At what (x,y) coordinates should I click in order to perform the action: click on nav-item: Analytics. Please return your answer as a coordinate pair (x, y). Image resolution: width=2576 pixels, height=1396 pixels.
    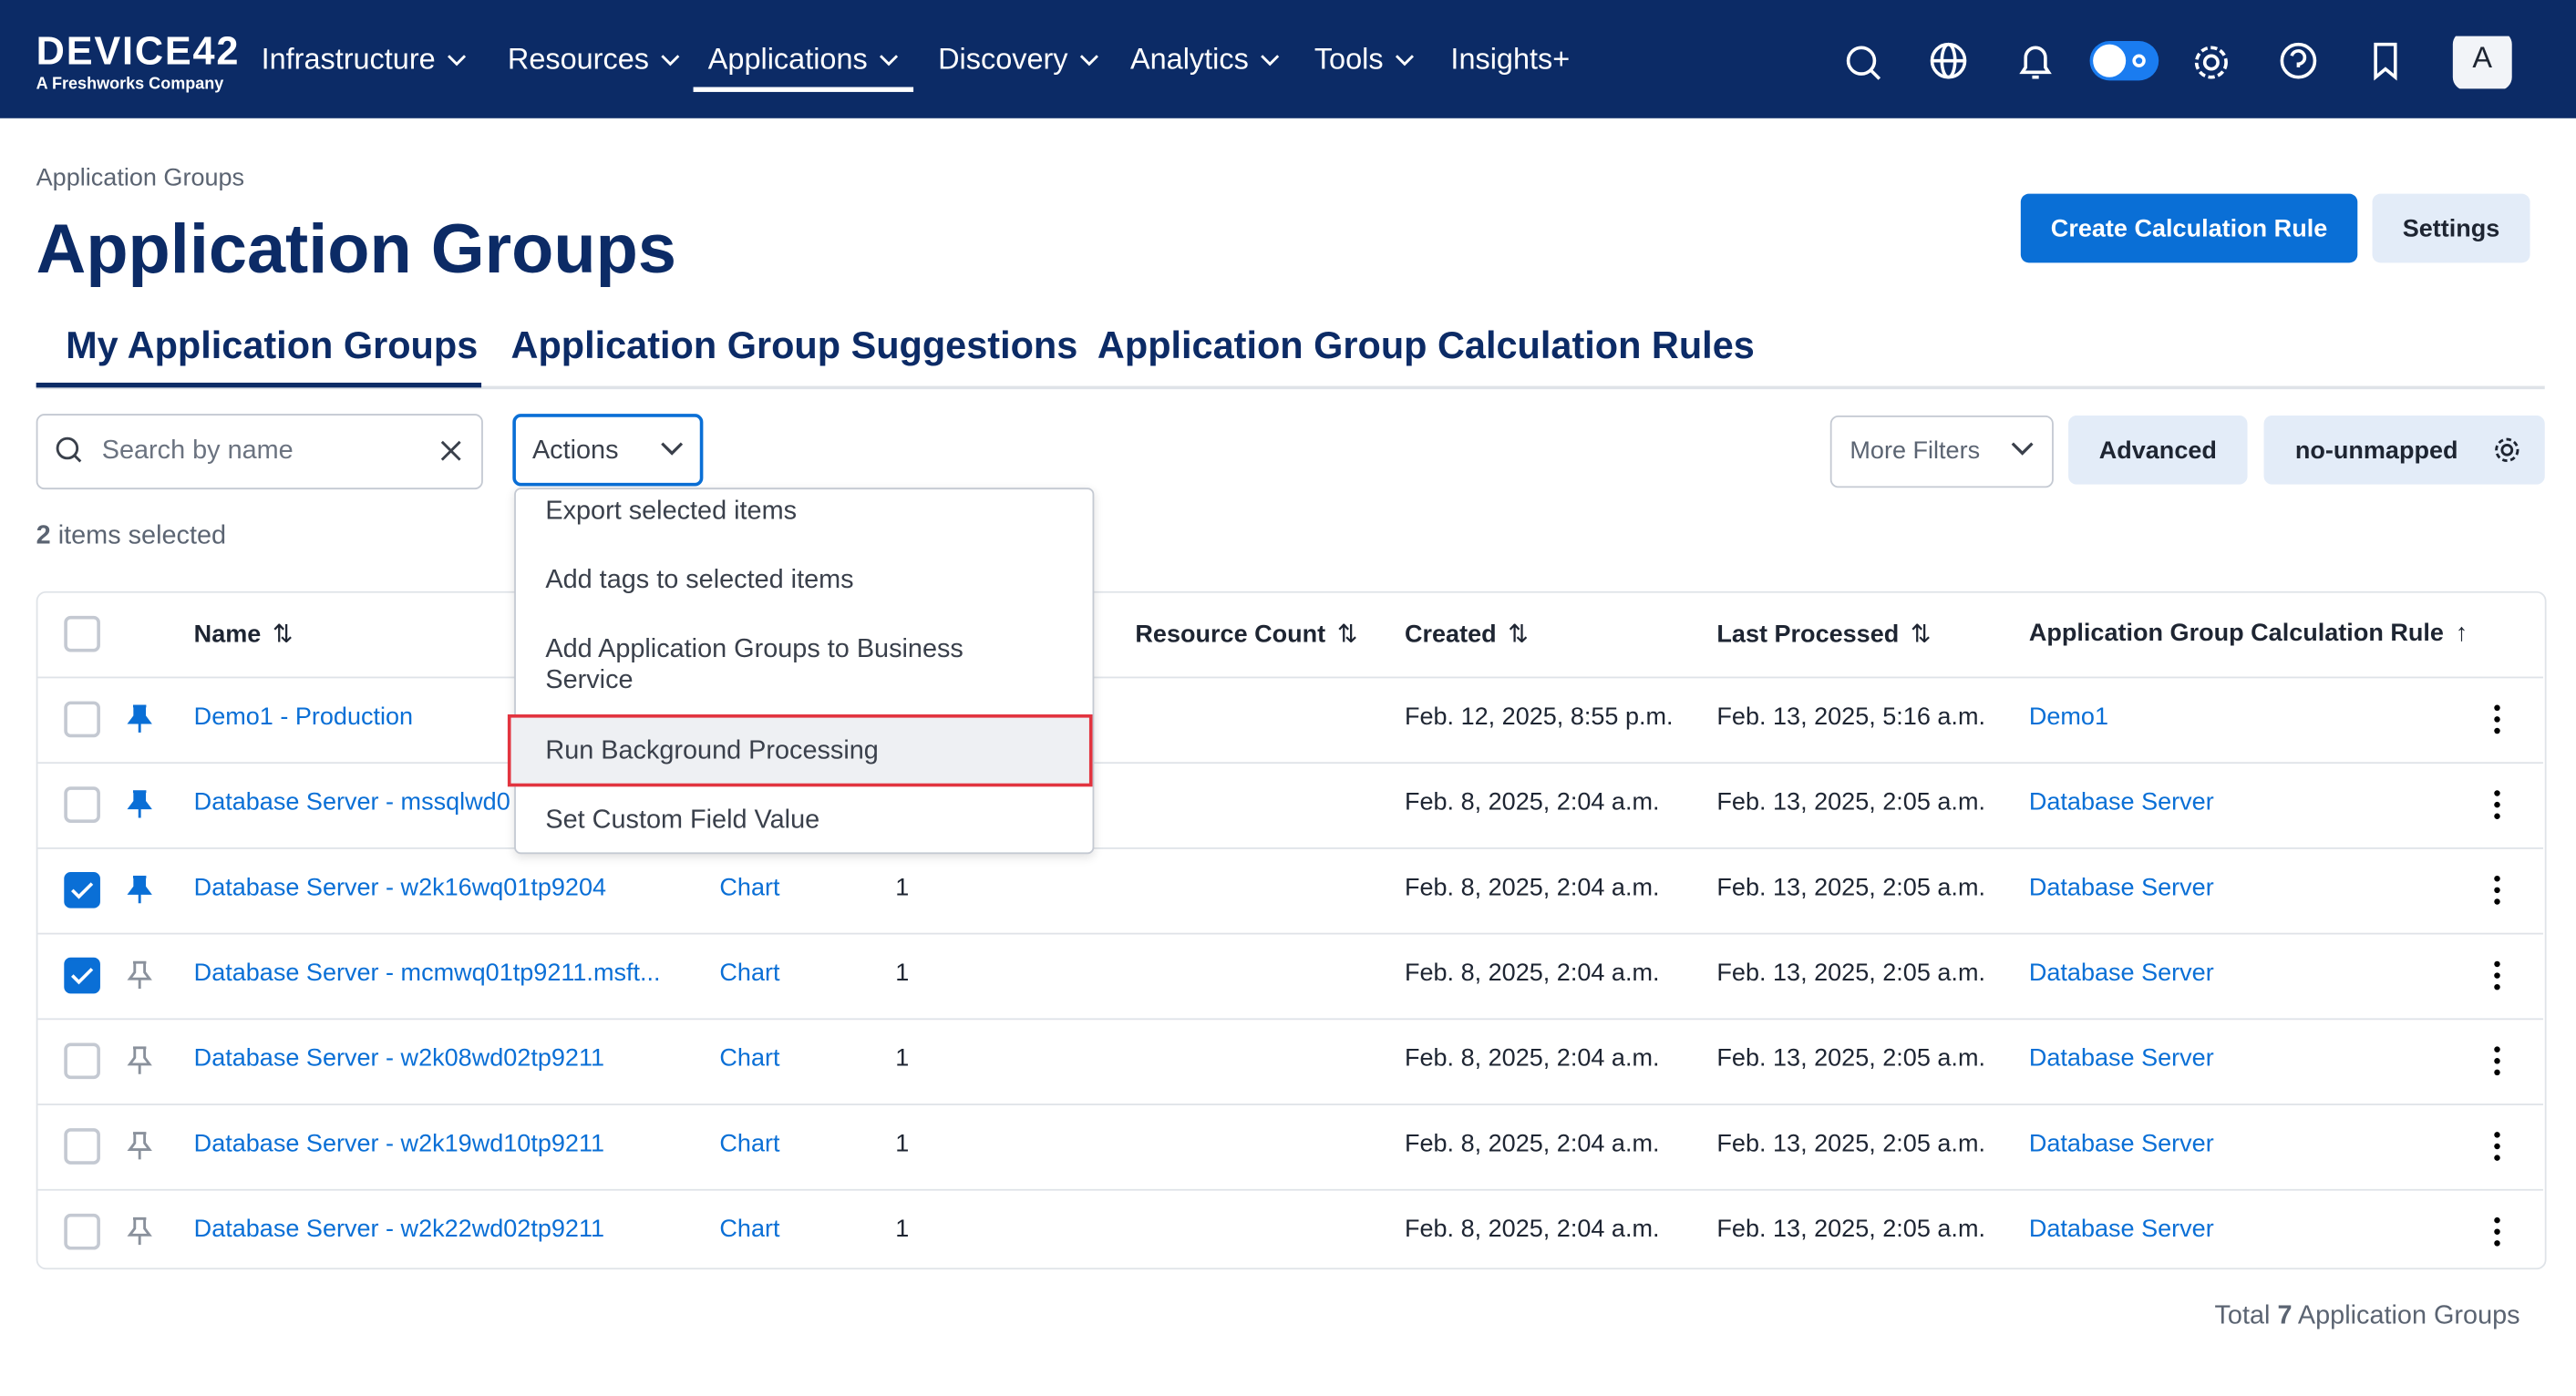
    Looking at the image, I should click on (1206, 60).